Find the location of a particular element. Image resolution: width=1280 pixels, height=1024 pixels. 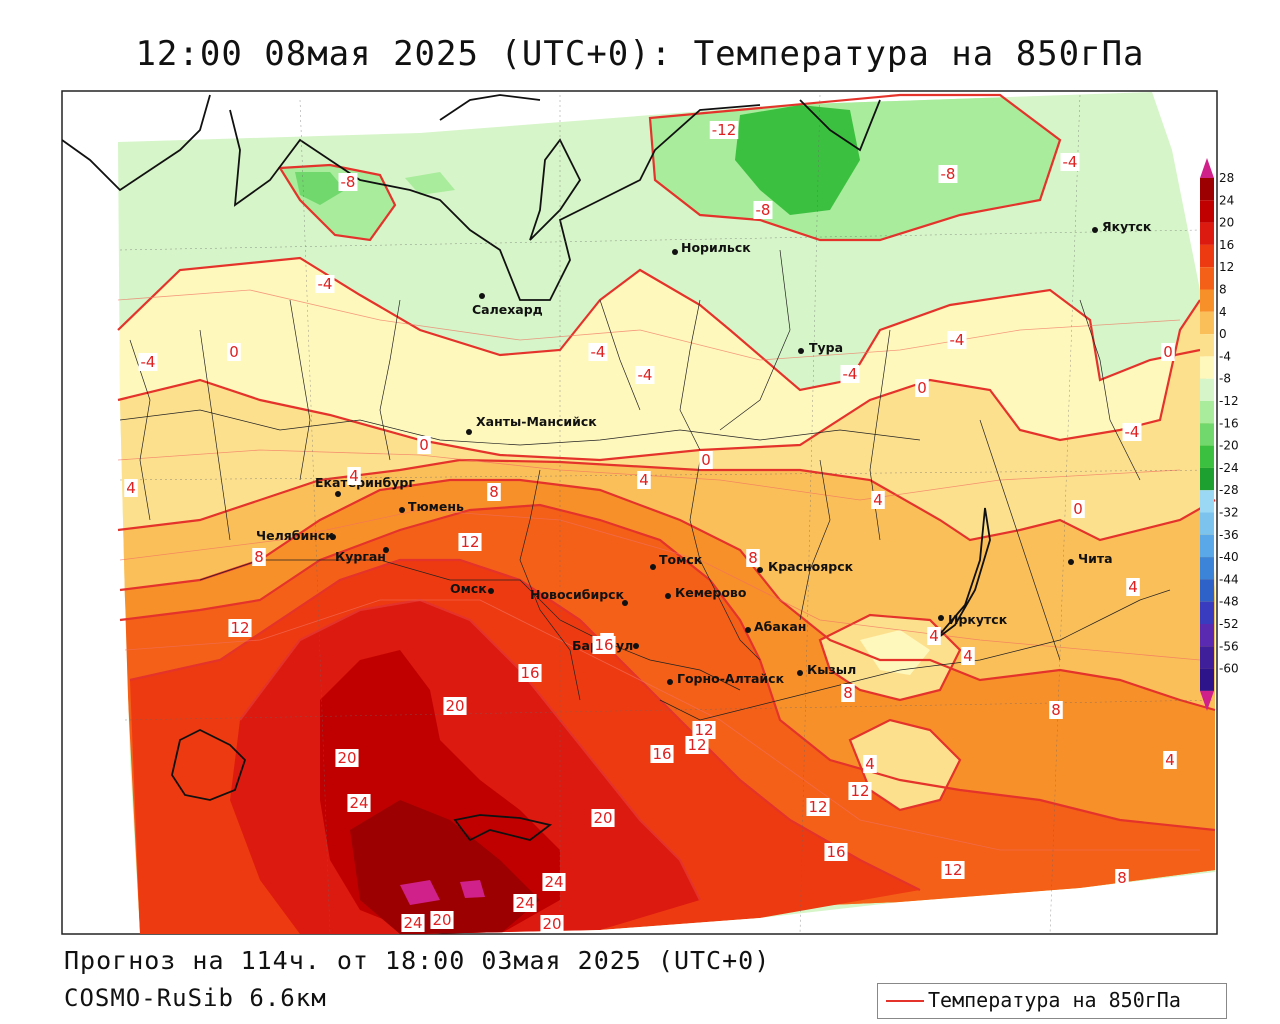

colorbar-tick-label: -52 is located at coordinates (1229, 624).